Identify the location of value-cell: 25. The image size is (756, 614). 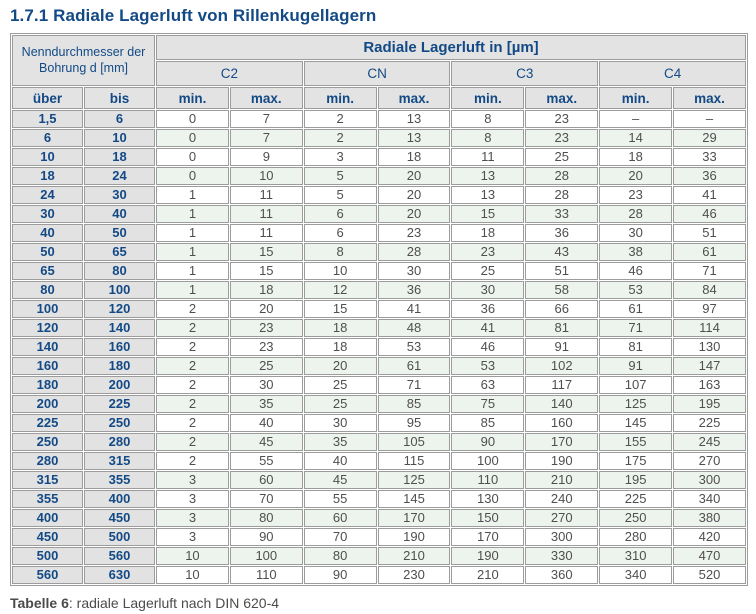
(488, 271).